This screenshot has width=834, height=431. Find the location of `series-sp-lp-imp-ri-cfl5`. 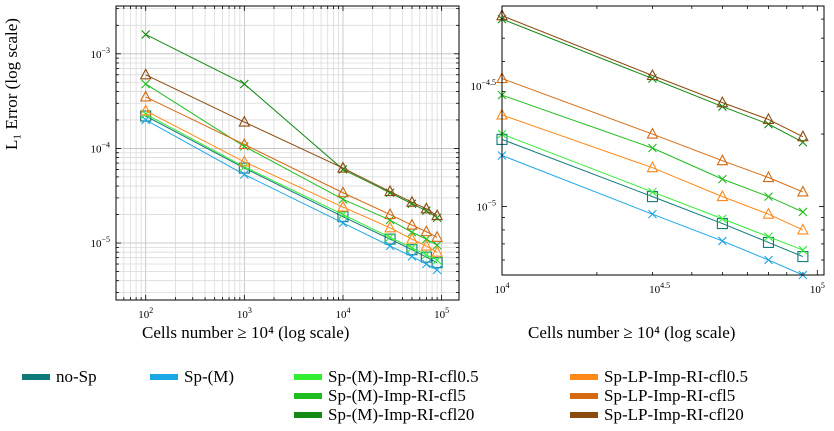

series-sp-lp-imp-ri-cfl5 is located at coordinates (652, 134).